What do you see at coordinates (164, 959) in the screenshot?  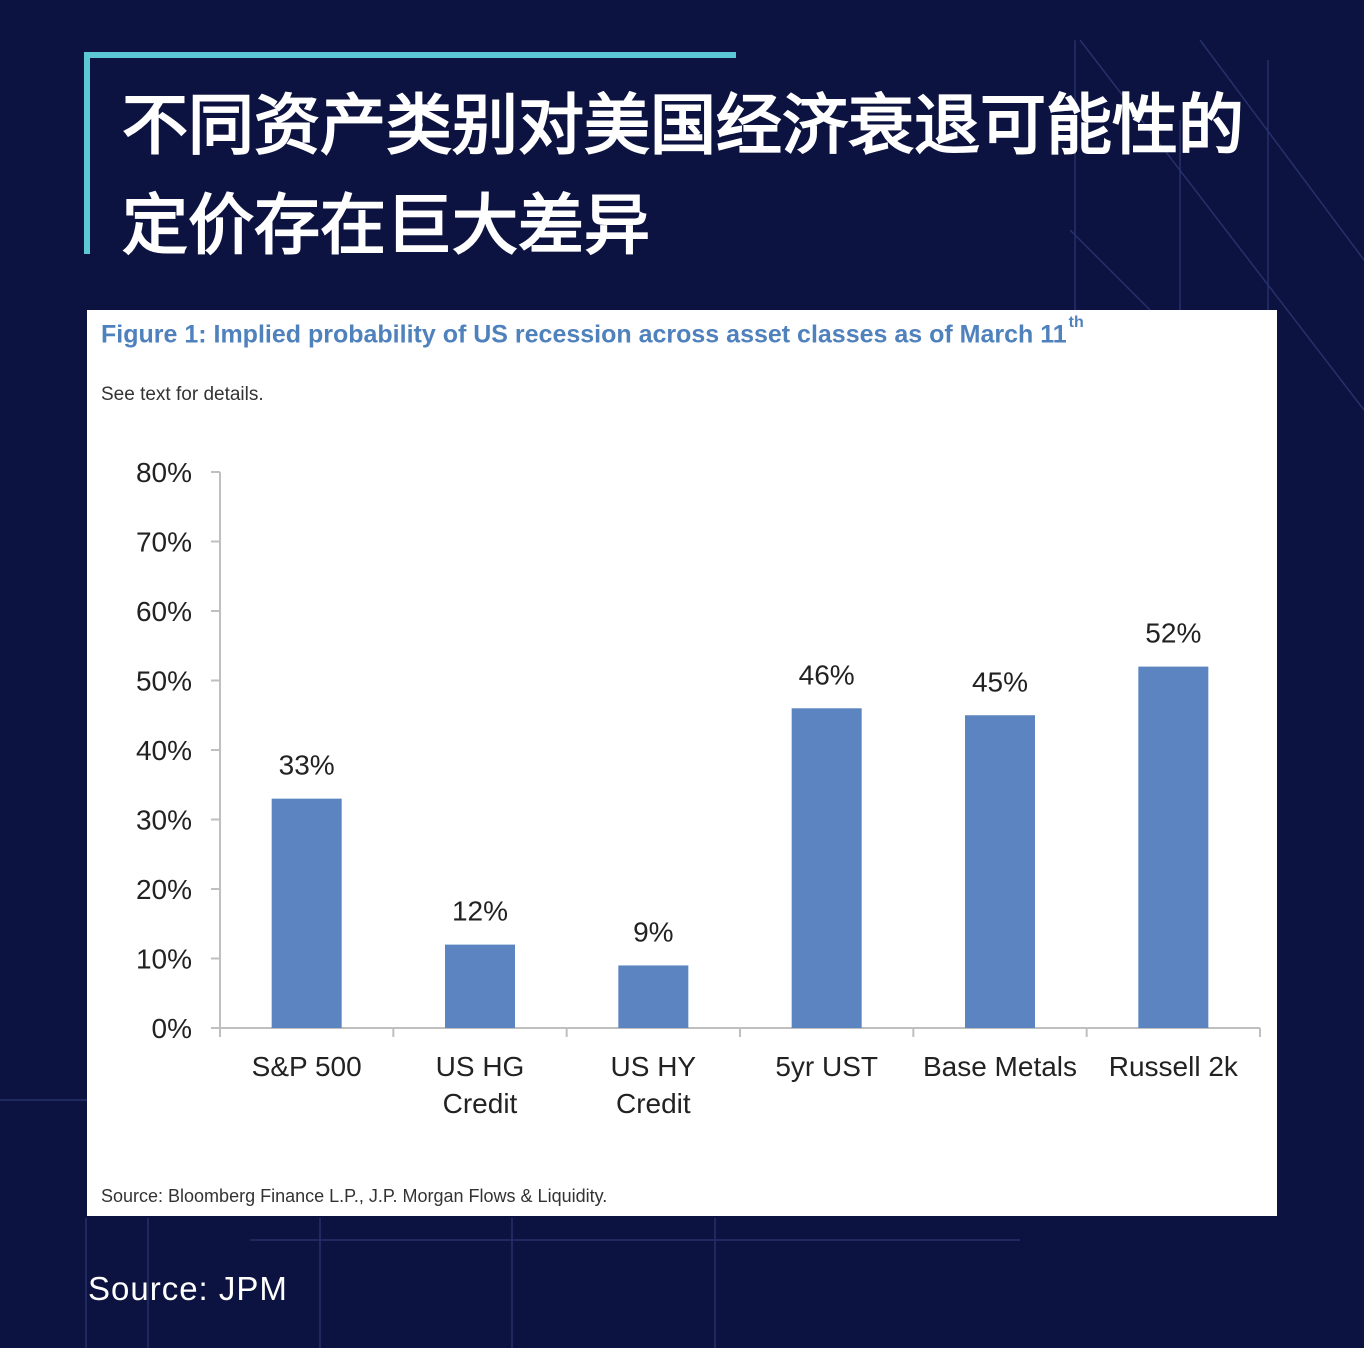 I see `y-tick-label: 10%` at bounding box center [164, 959].